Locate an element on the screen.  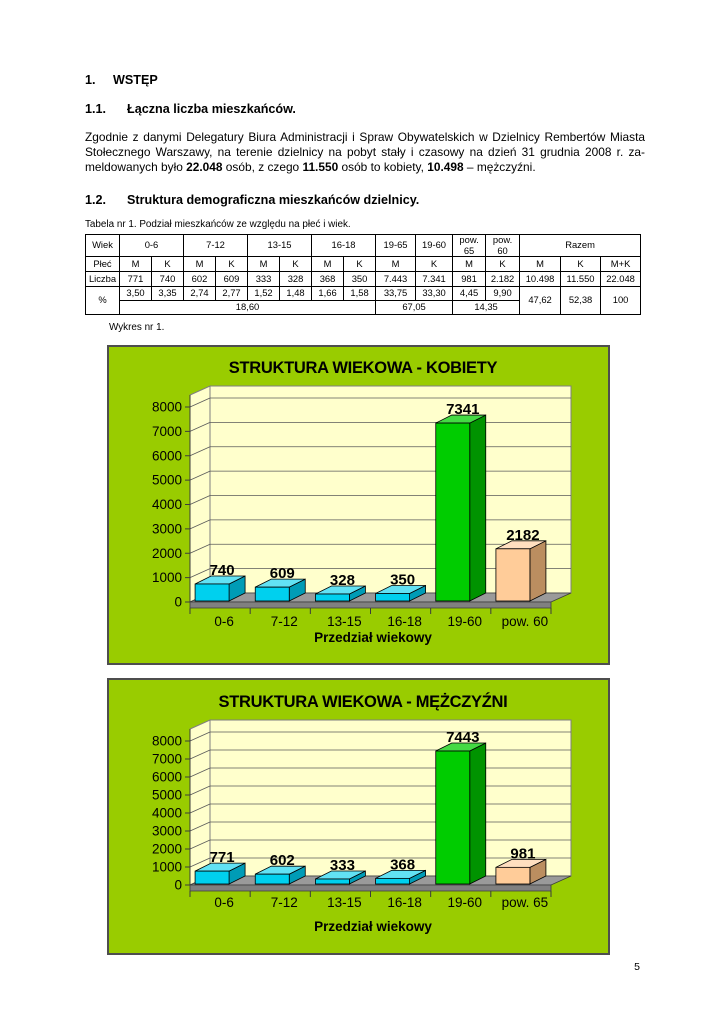
bar-value-label: 981 is located at coordinates (522, 853).